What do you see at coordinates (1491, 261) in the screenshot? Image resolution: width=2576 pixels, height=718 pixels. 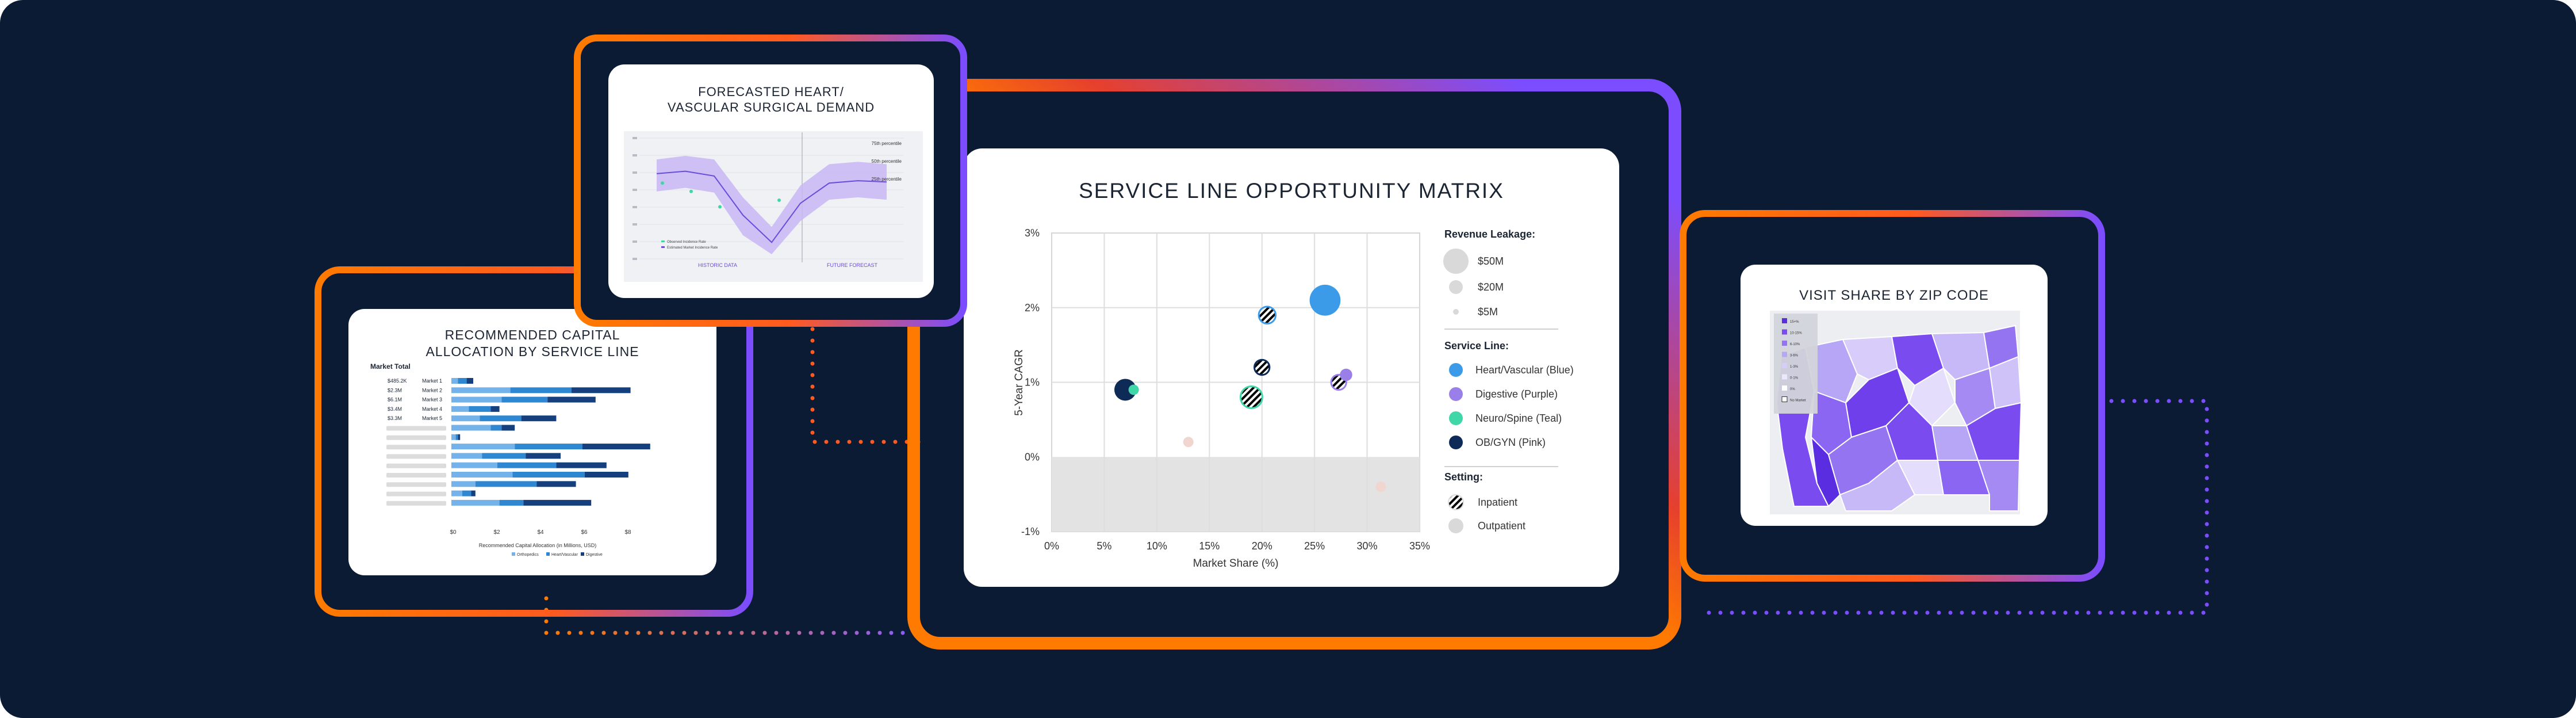 I see `legend-size-label: $50M` at bounding box center [1491, 261].